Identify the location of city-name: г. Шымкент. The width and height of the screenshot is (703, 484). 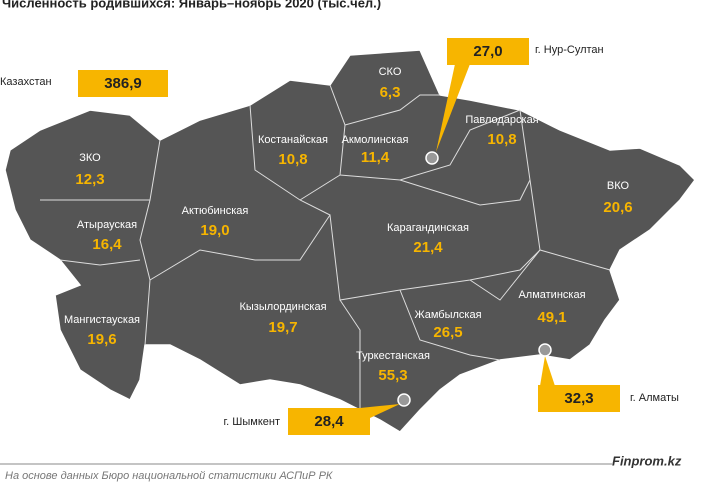
(252, 422).